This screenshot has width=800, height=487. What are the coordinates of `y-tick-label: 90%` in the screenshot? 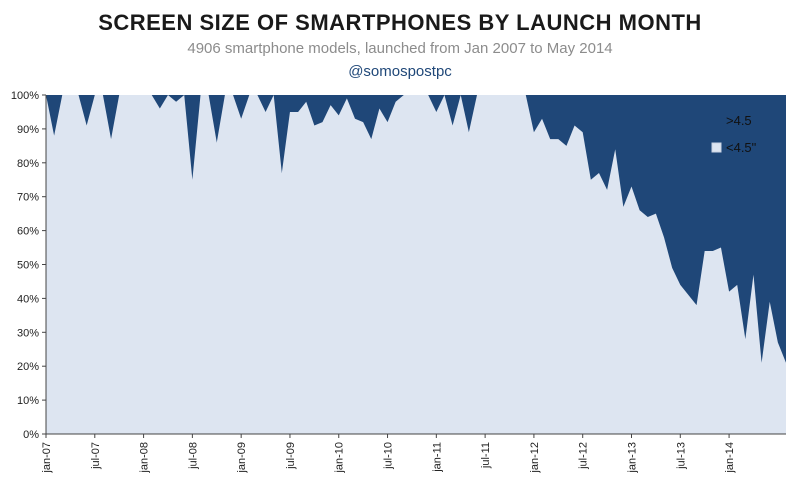 It's located at (28, 130).